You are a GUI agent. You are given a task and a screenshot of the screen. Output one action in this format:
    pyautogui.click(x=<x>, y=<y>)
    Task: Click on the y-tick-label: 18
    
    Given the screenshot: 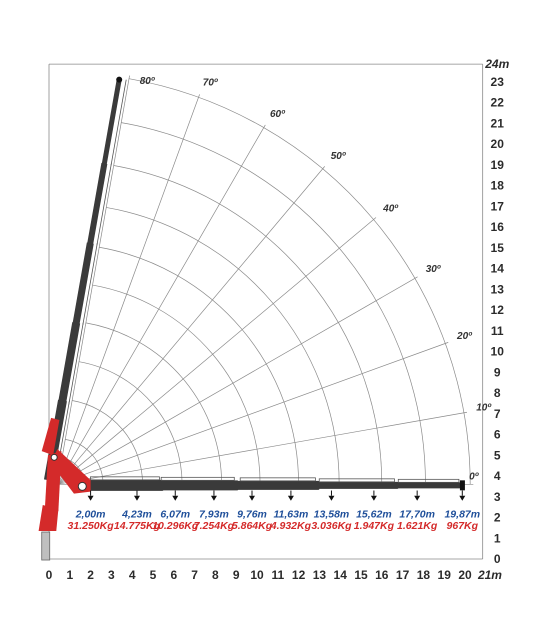 What is the action you would take?
    pyautogui.click(x=498, y=186)
    